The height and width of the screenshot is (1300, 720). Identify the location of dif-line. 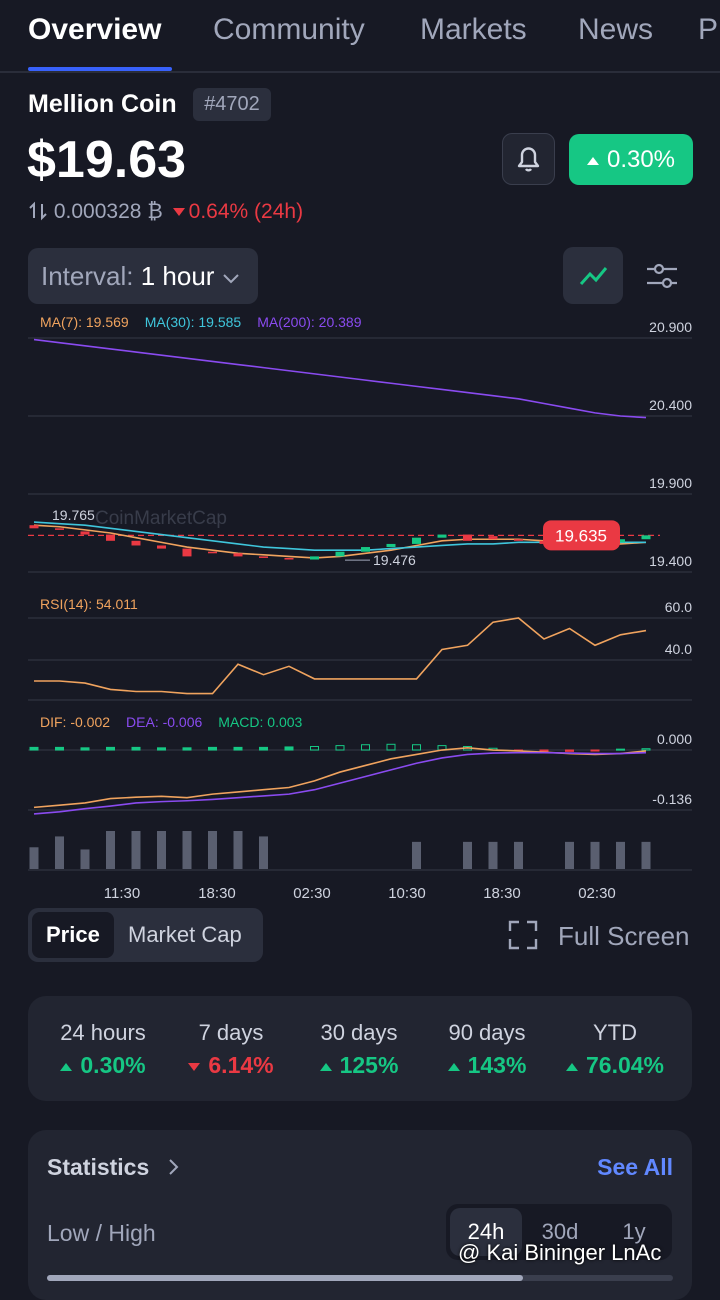
(340, 778).